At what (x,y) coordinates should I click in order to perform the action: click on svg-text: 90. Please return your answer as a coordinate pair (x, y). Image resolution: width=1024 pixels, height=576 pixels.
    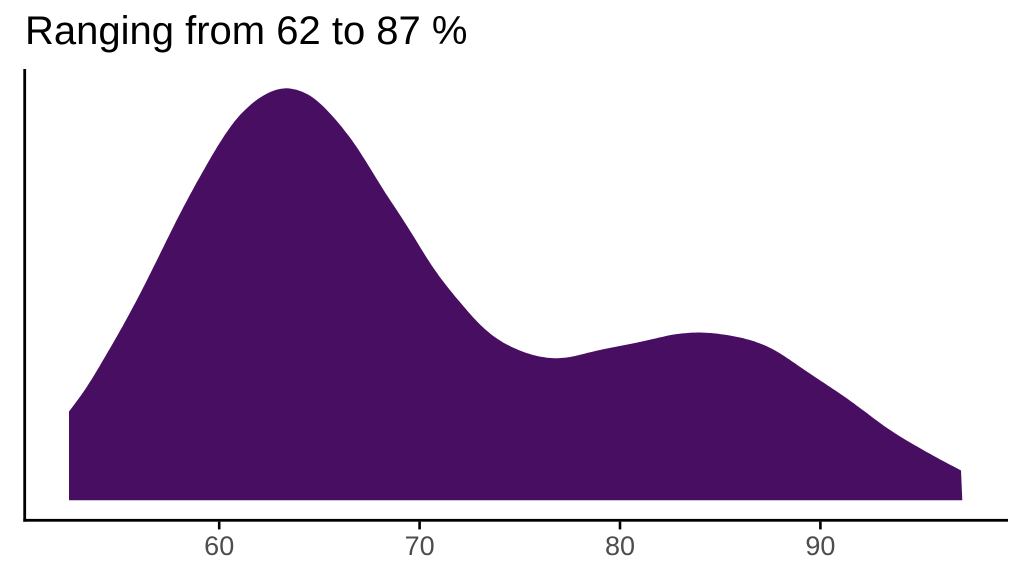
    Looking at the image, I should click on (820, 546).